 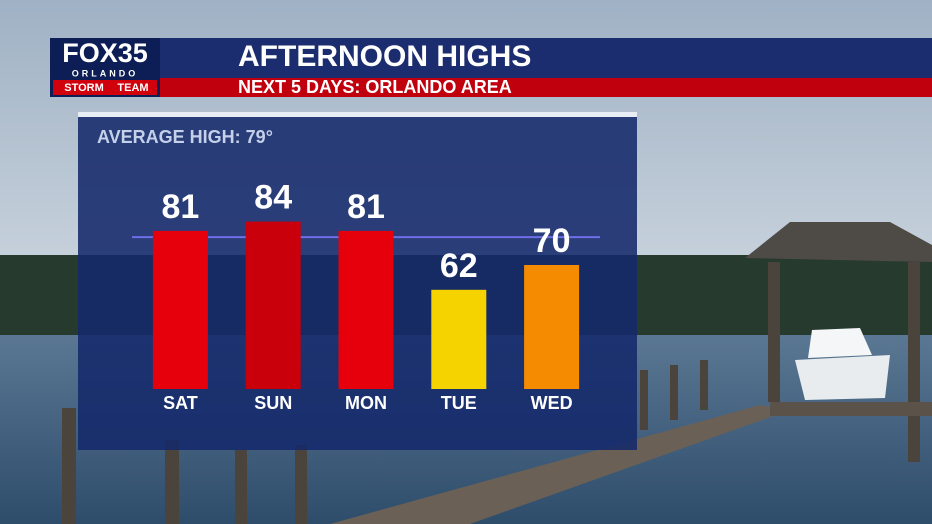 What do you see at coordinates (105, 53) in the screenshot?
I see `logo-name: FOX35` at bounding box center [105, 53].